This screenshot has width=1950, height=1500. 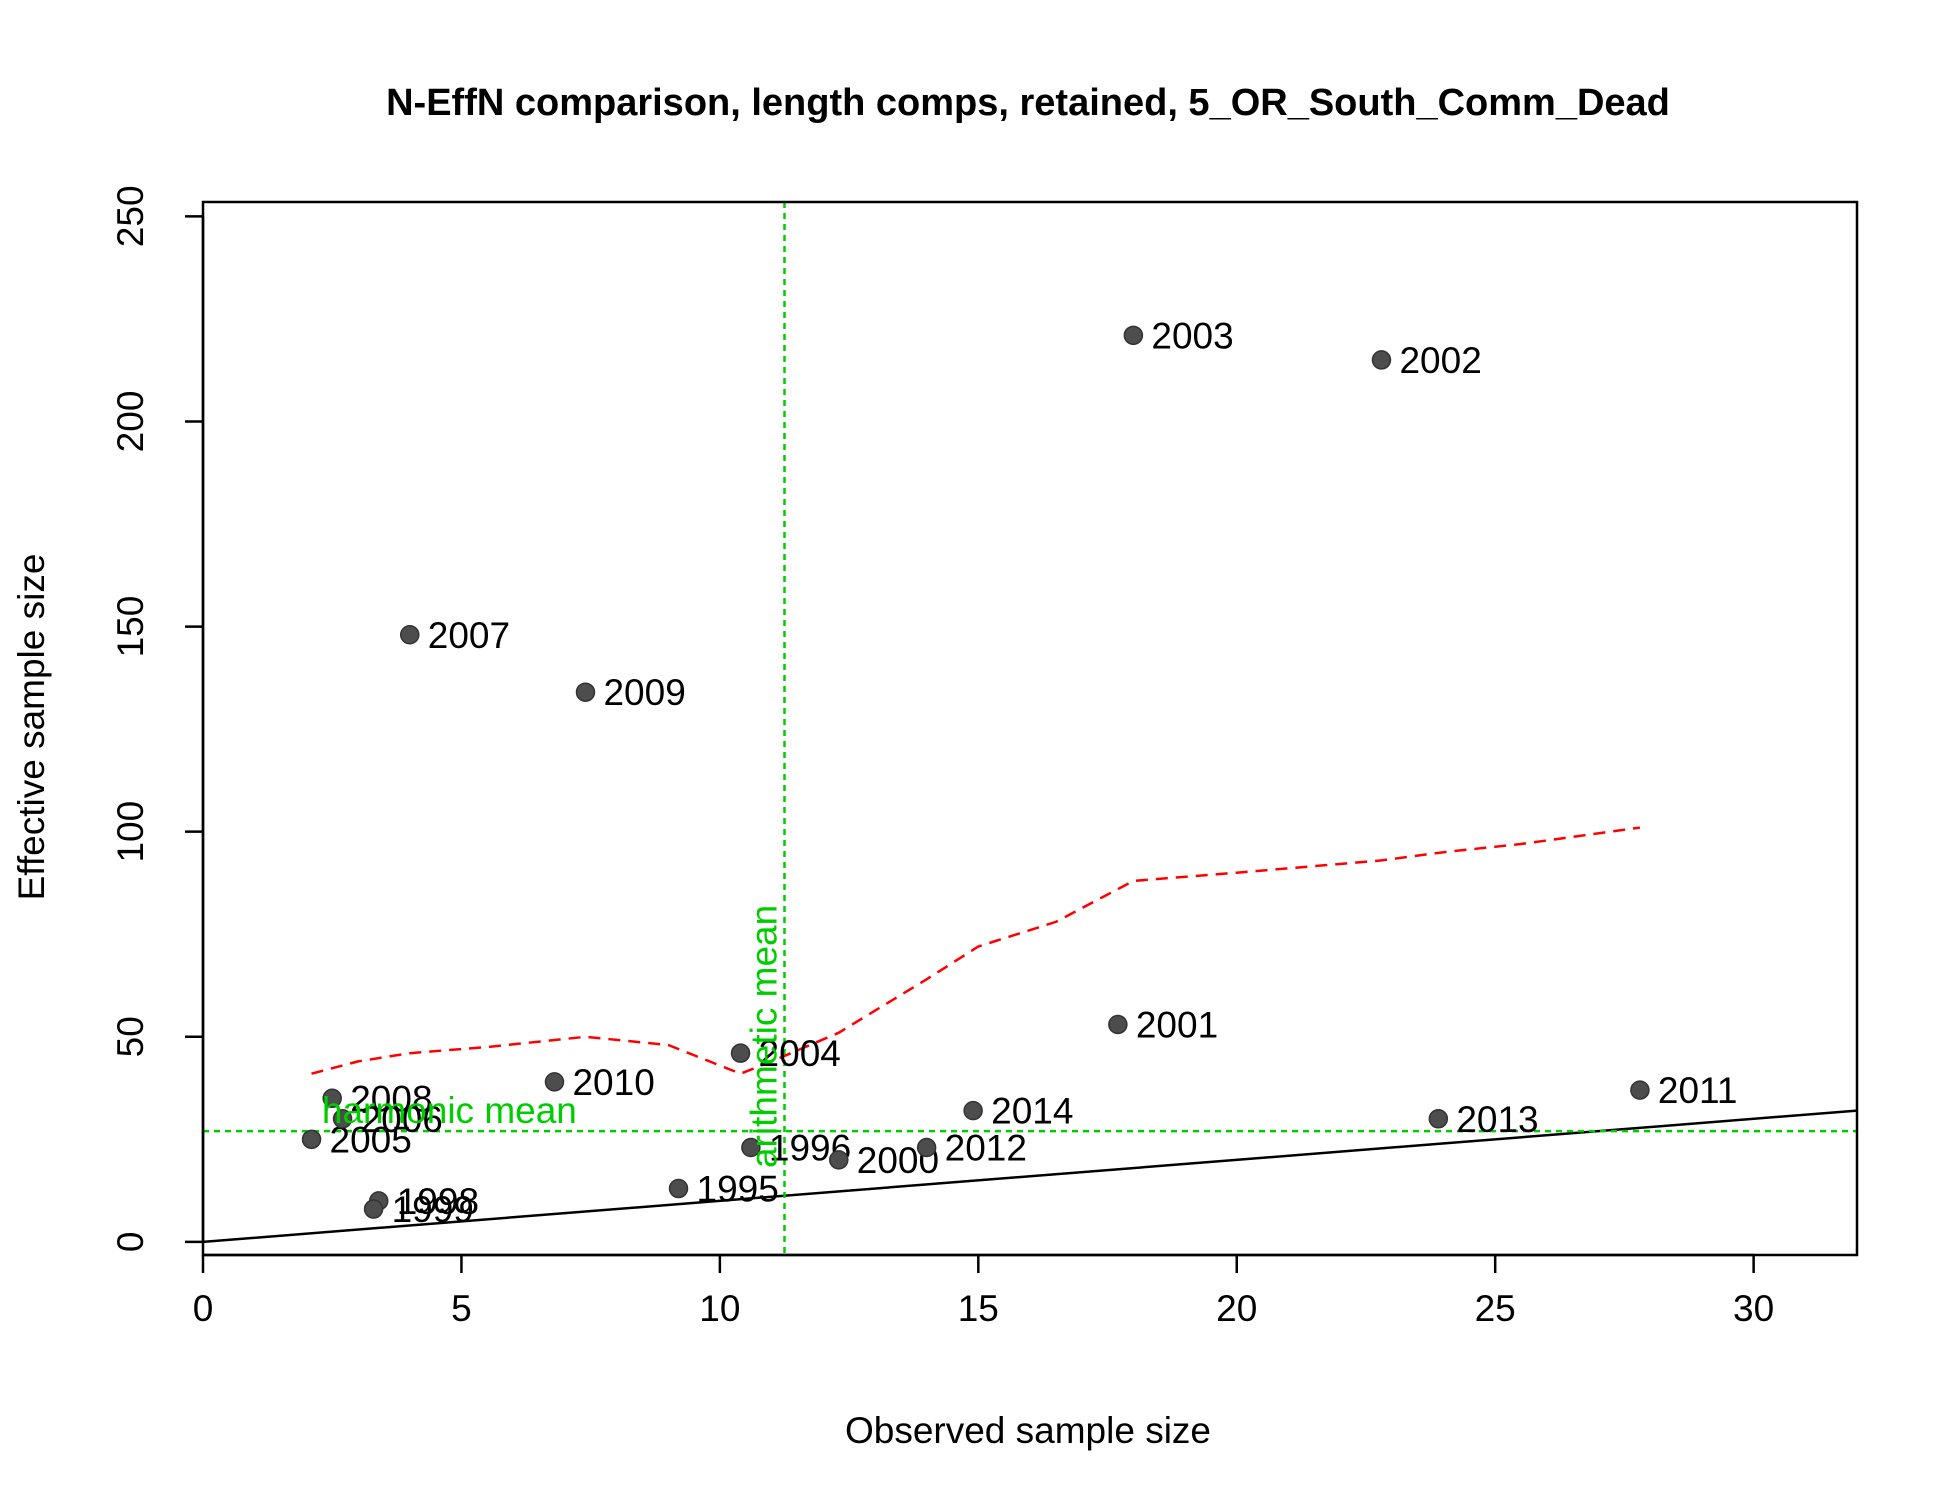 I want to click on point-label: 2012, so click(x=986, y=1148).